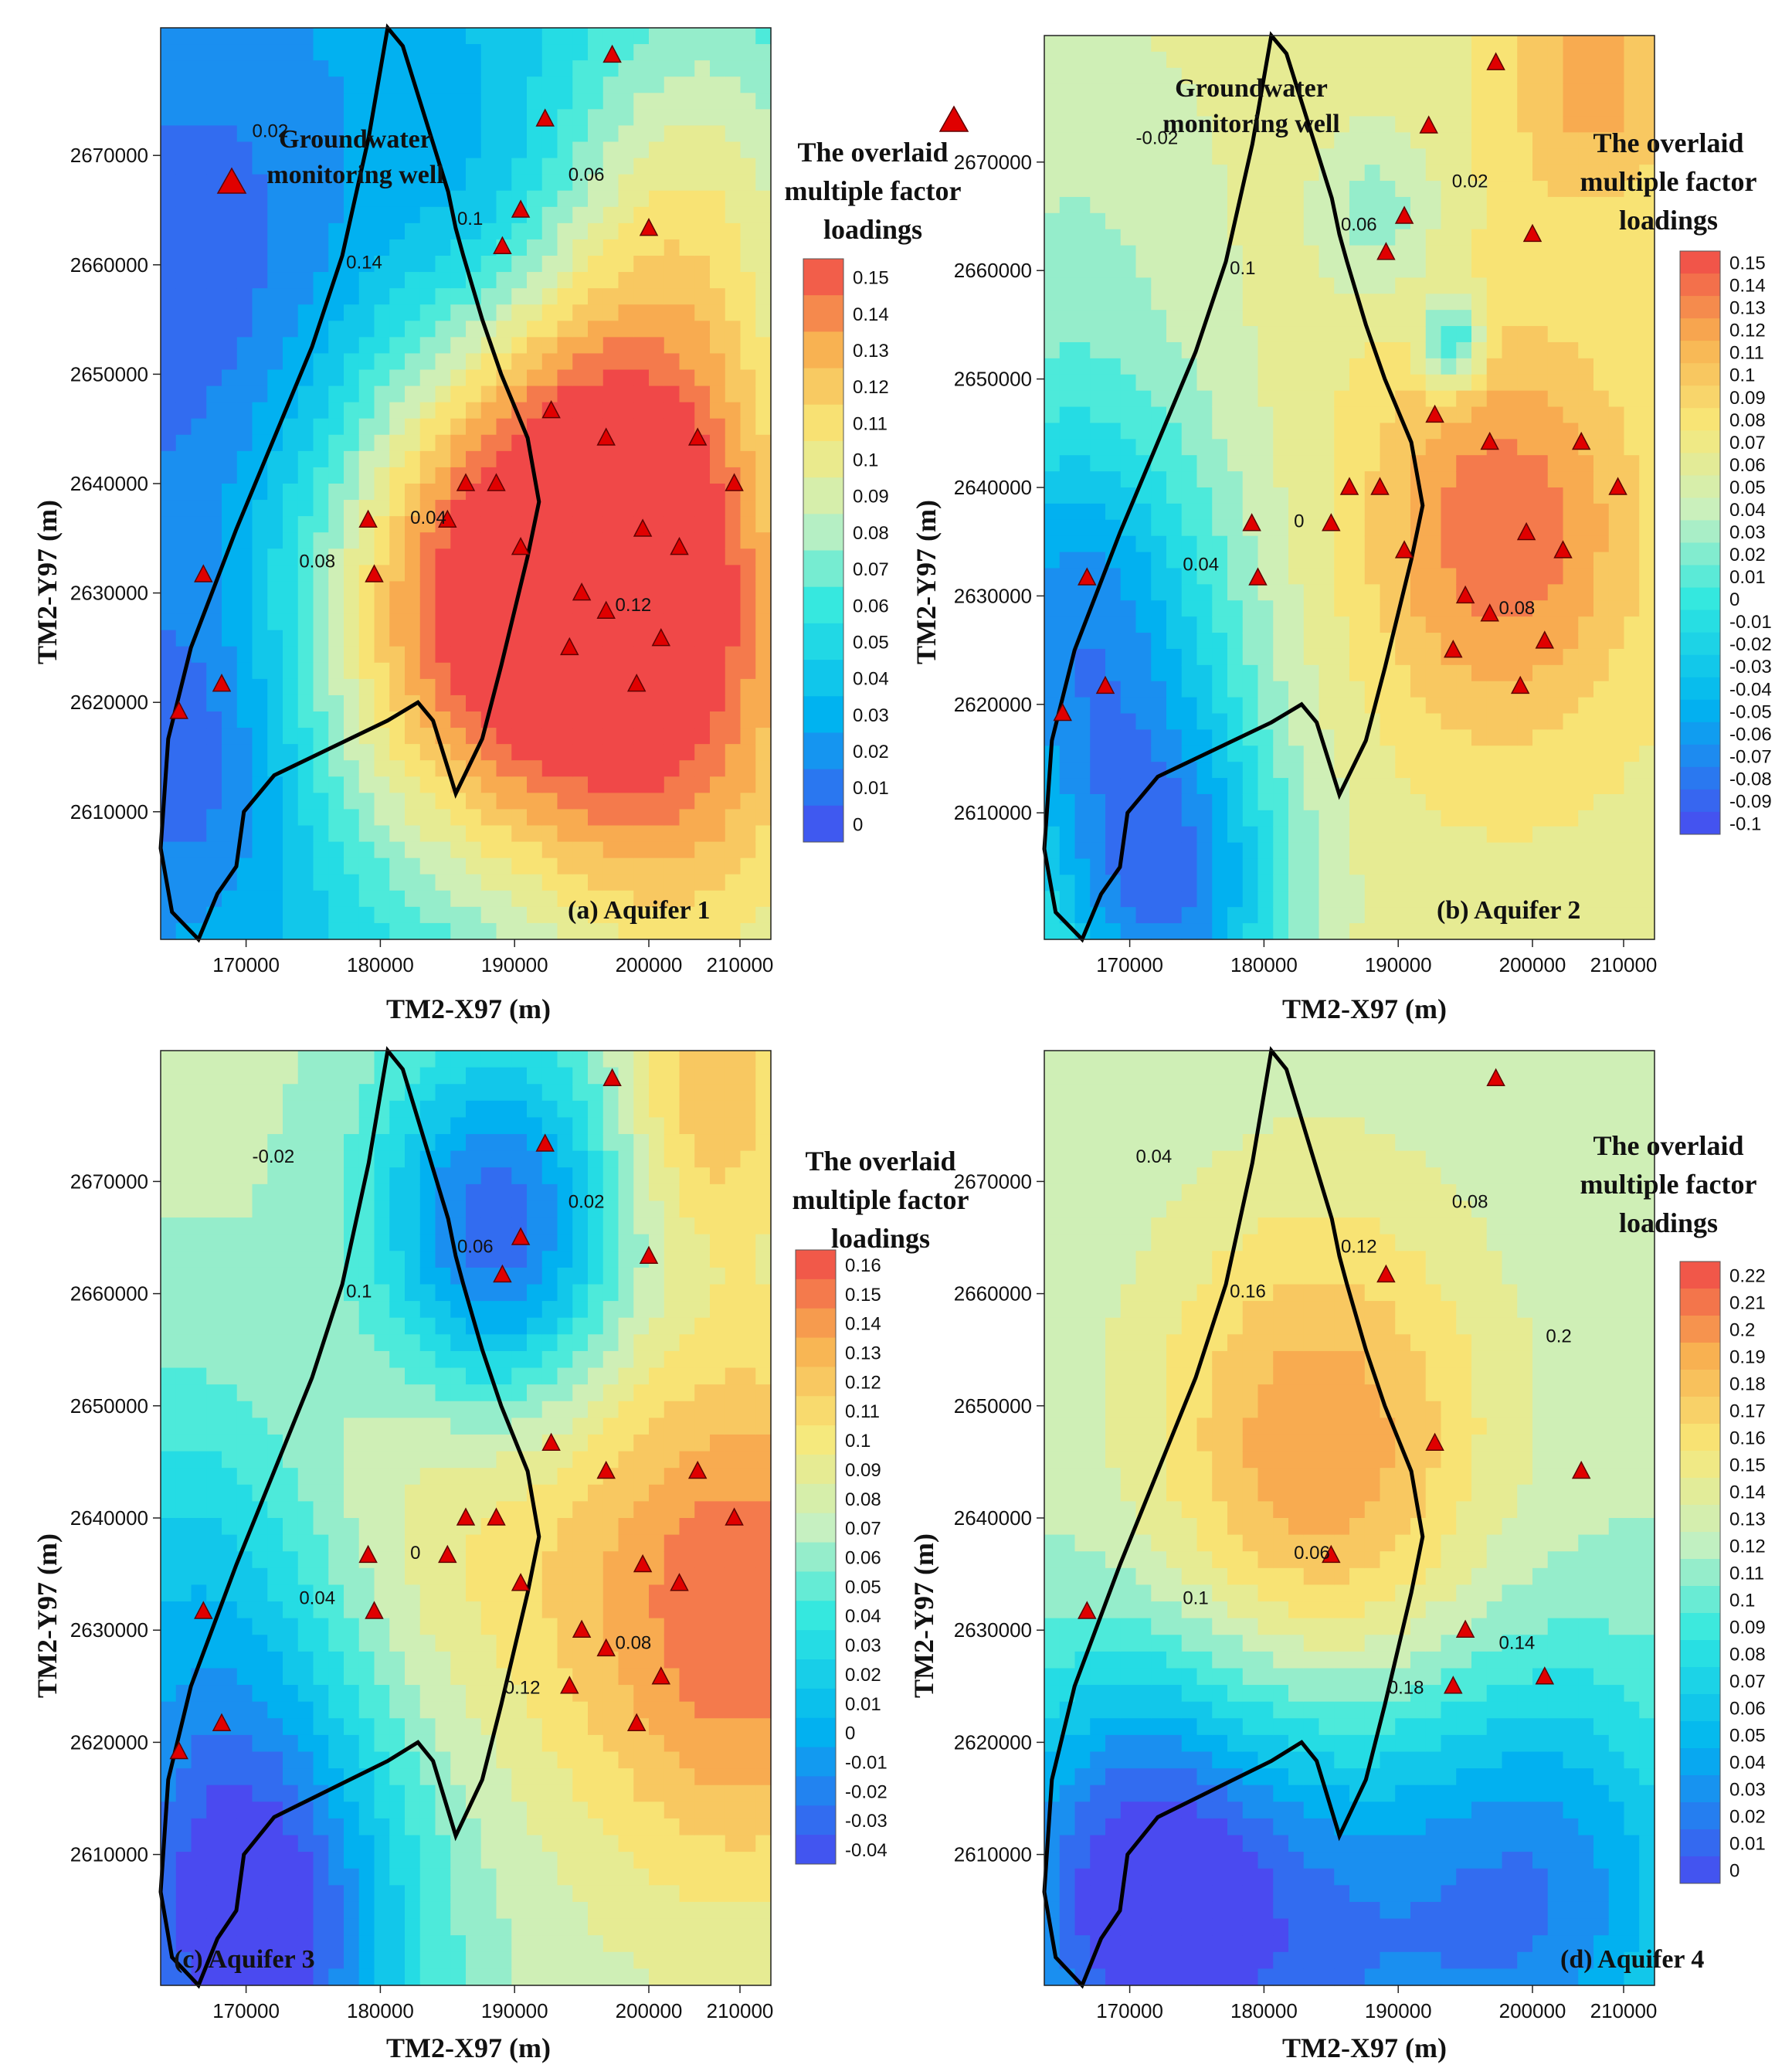 This screenshot has width=1792, height=2068. What do you see at coordinates (1750, 644) in the screenshot?
I see `colorbar-label: -0.02` at bounding box center [1750, 644].